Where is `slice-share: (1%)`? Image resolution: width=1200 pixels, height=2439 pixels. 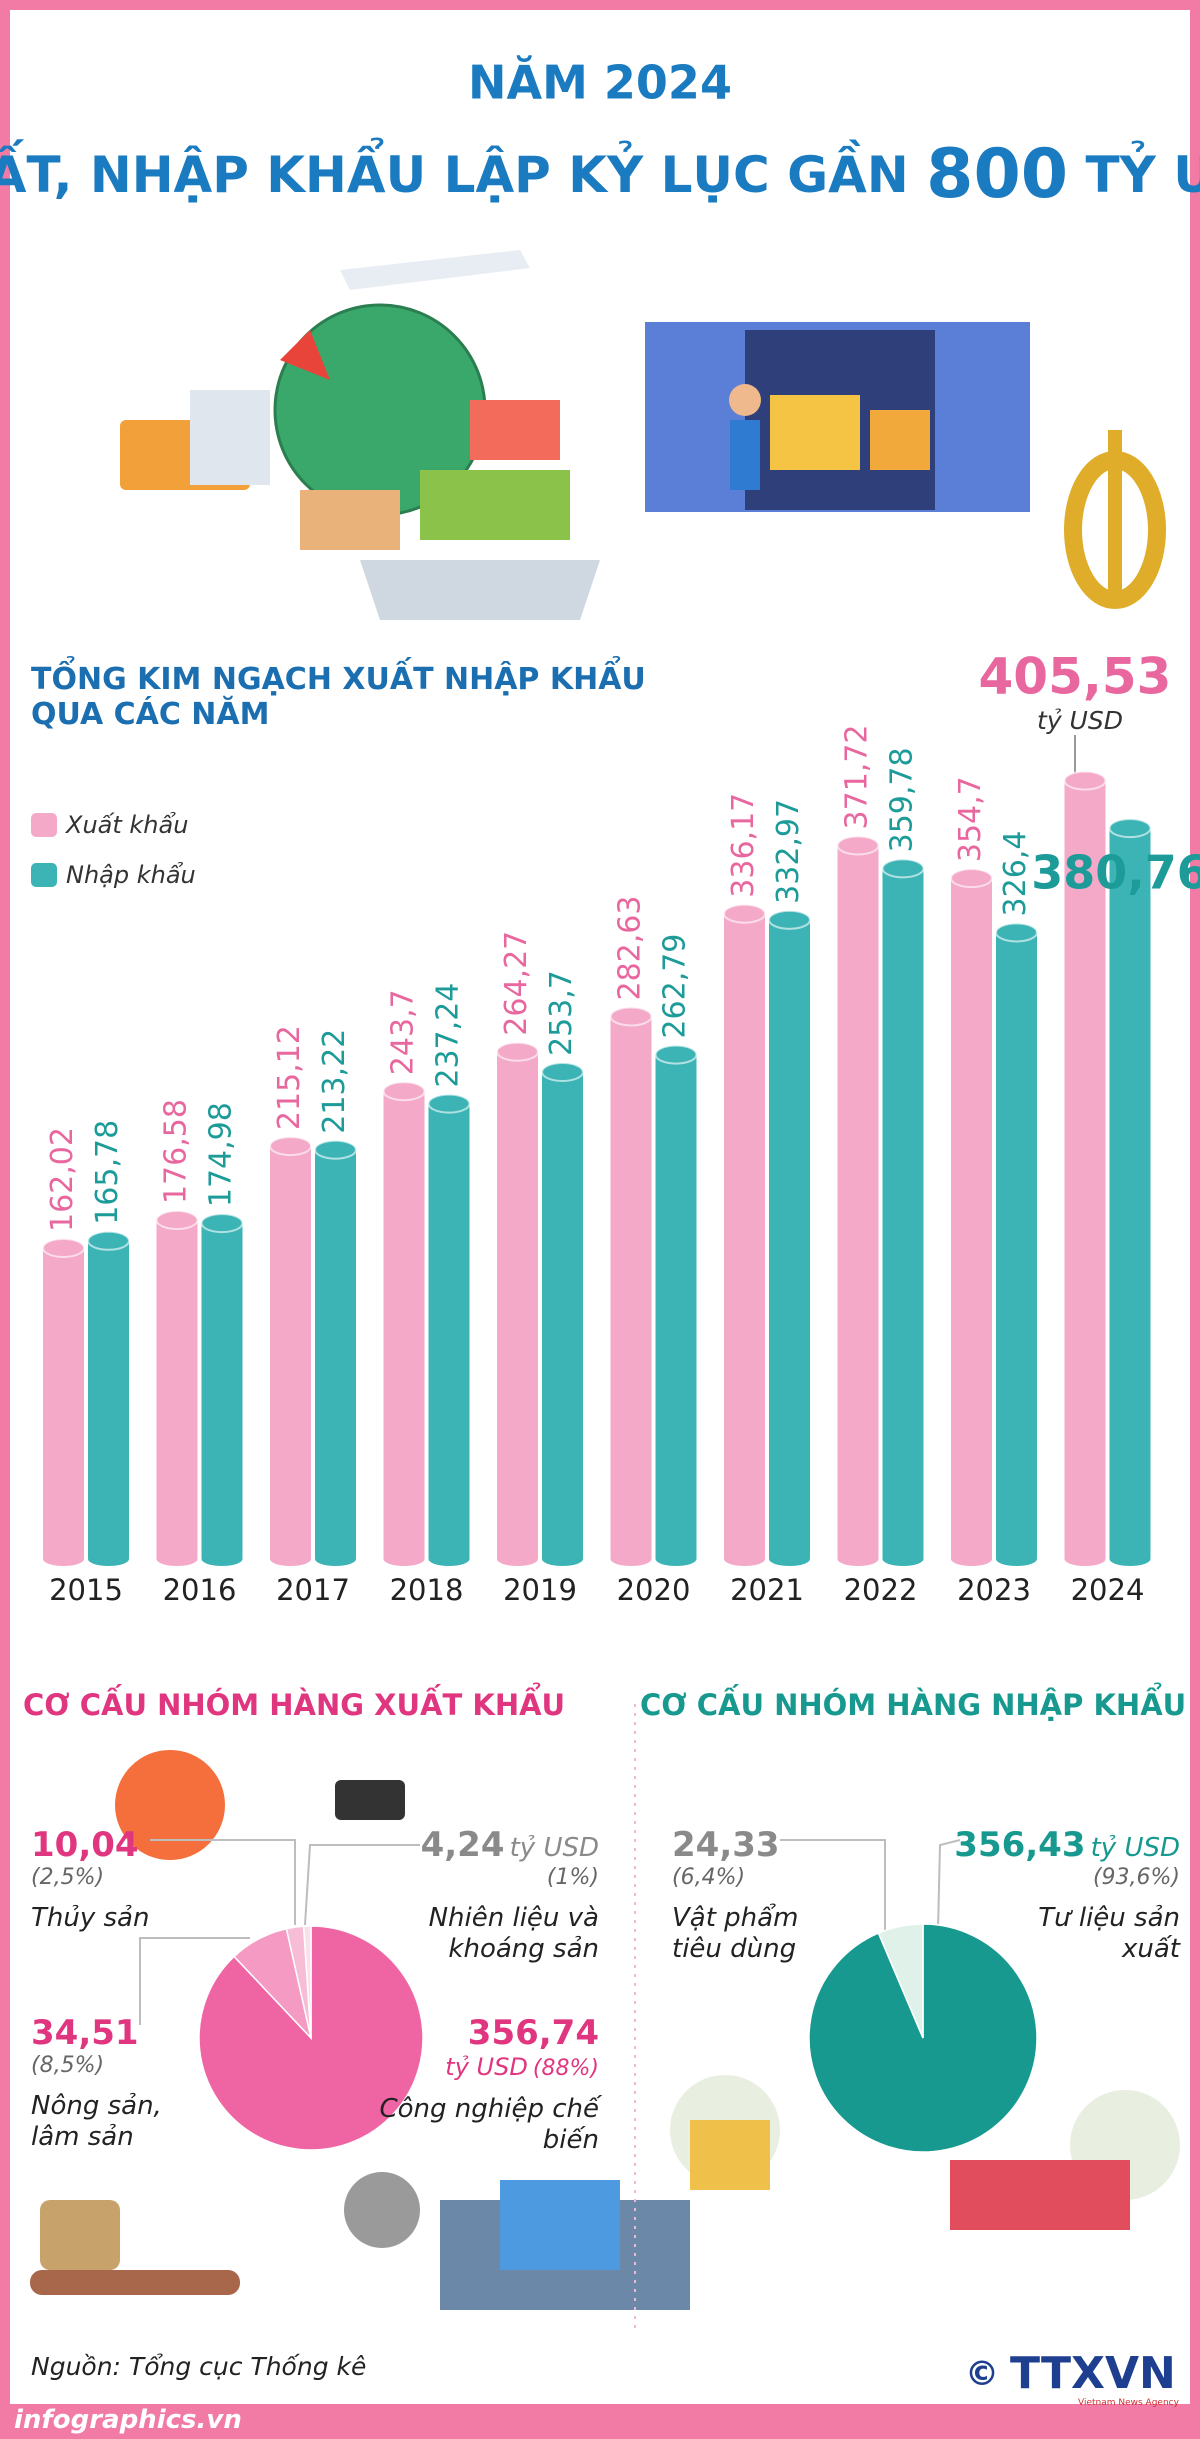
slice-share: (1%) is located at coordinates (572, 1878).